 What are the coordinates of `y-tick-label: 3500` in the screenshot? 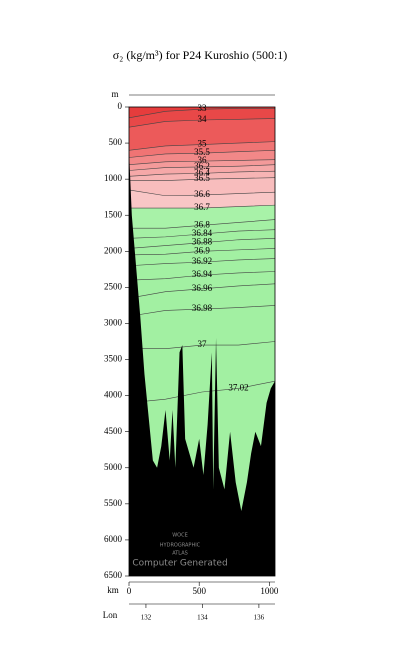 It's located at (113, 359).